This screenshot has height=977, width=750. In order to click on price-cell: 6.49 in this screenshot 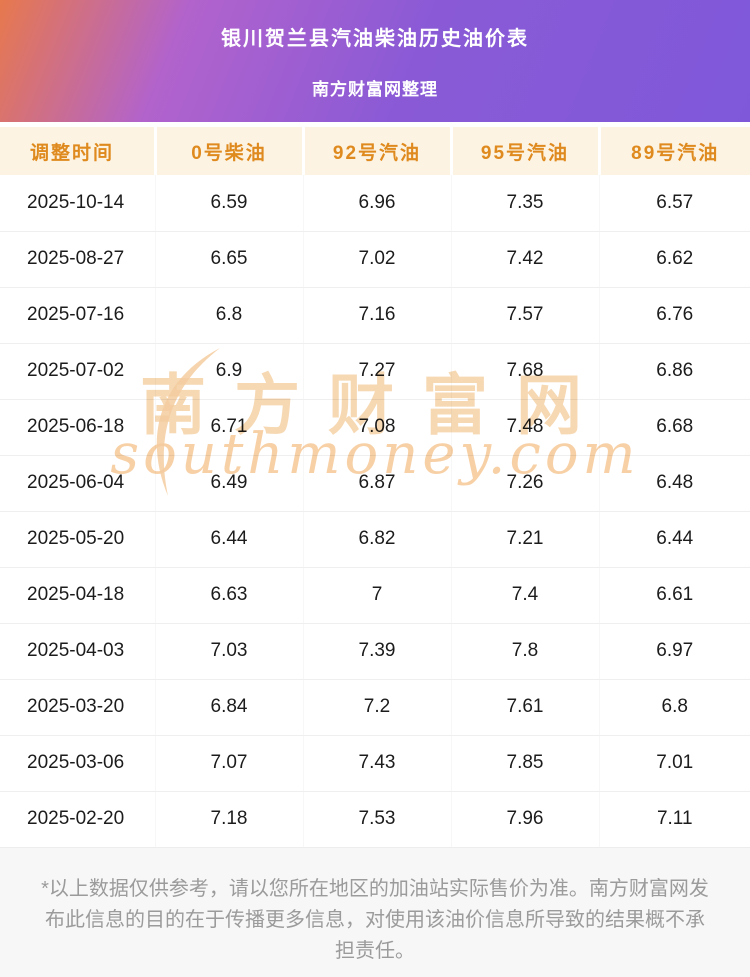, I will do `click(229, 483)`.